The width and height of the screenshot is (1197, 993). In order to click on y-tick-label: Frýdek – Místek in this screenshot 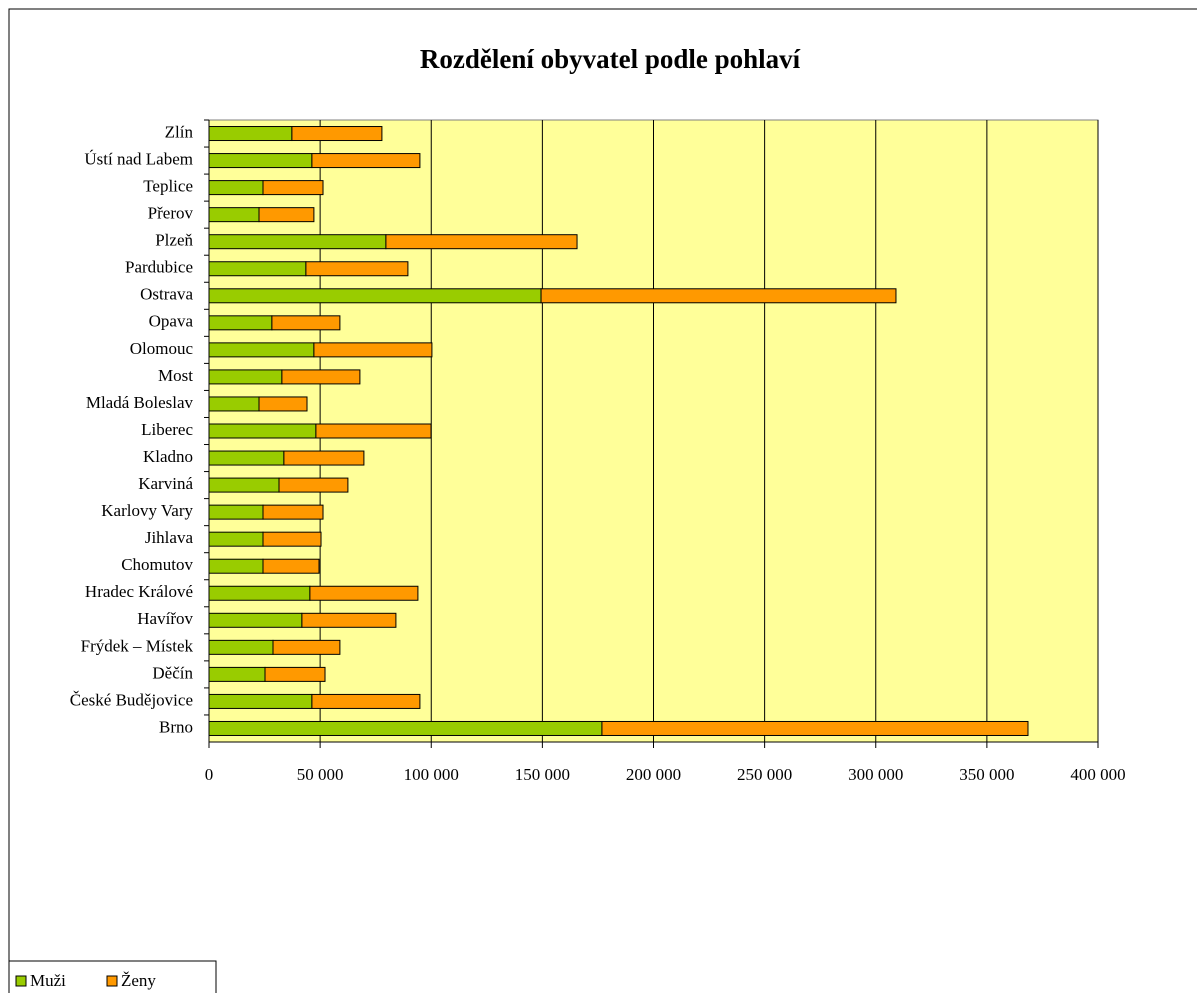, I will do `click(137, 645)`.